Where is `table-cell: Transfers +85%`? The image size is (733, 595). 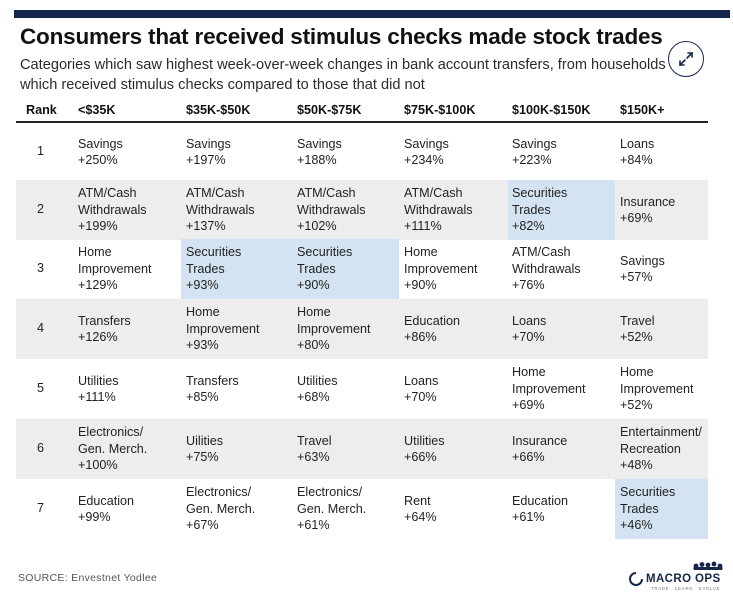
table-cell: Transfers +85% is located at coordinates (212, 389).